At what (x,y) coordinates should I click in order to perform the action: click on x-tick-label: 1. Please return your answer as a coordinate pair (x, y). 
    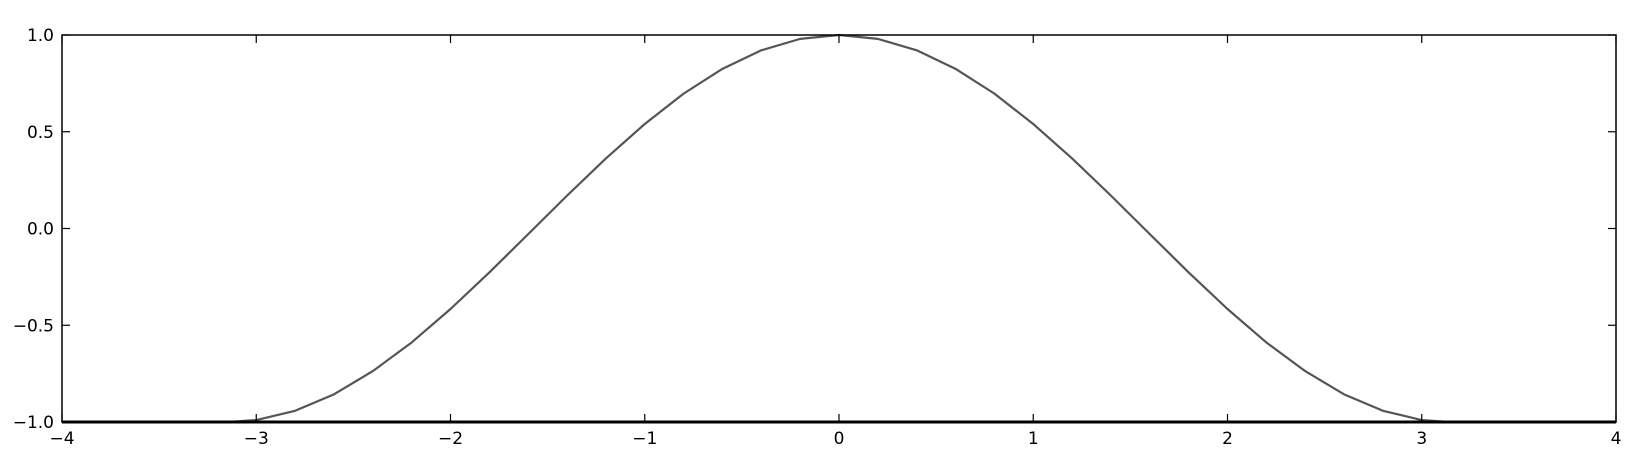
    Looking at the image, I should click on (1033, 439).